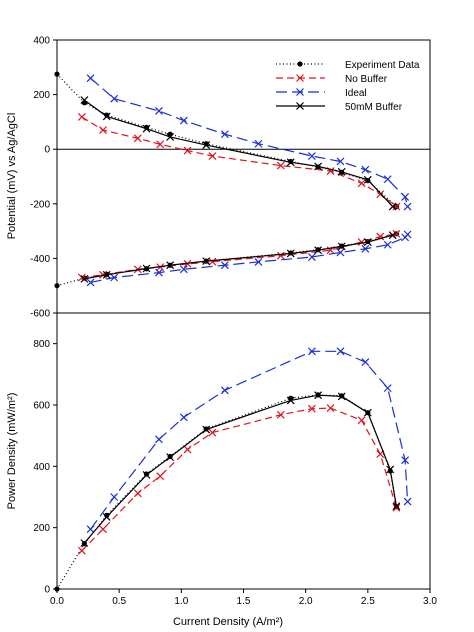 This screenshot has width=474, height=632. Describe the element at coordinates (366, 79) in the screenshot. I see `legend-label-no-buffer: No Buffer` at that location.